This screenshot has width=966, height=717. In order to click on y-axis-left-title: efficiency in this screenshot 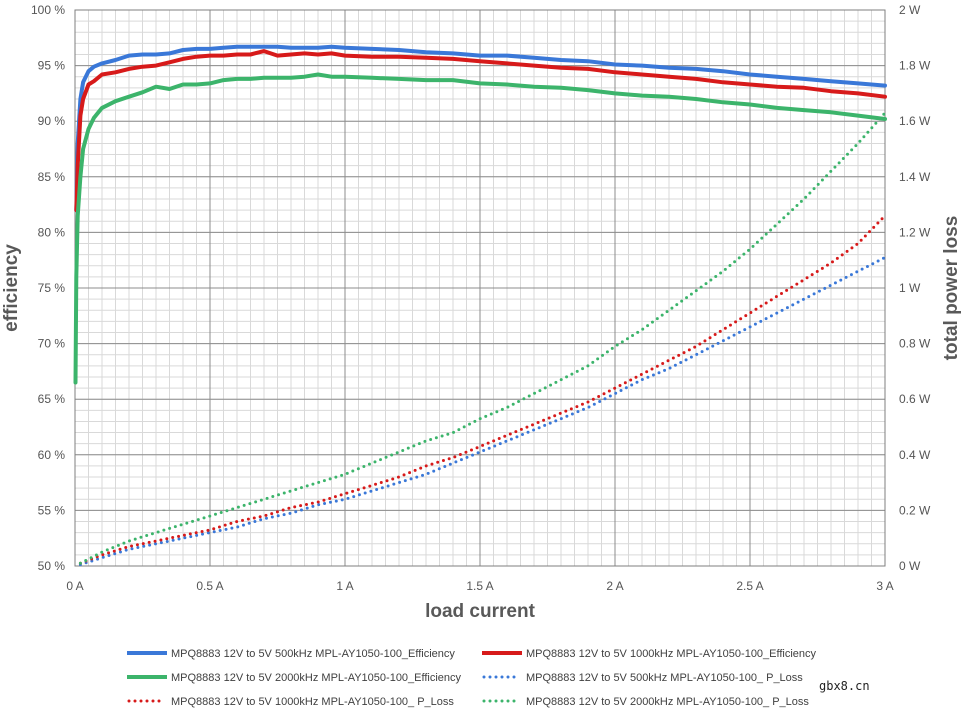, I will do `click(11, 288)`.